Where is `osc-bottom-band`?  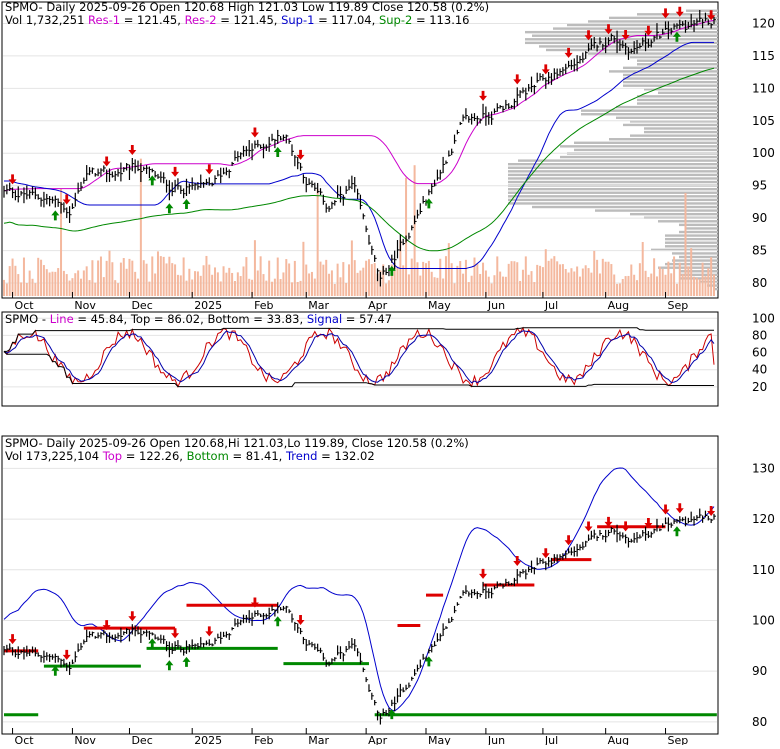
osc-bottom-band is located at coordinates (358, 369).